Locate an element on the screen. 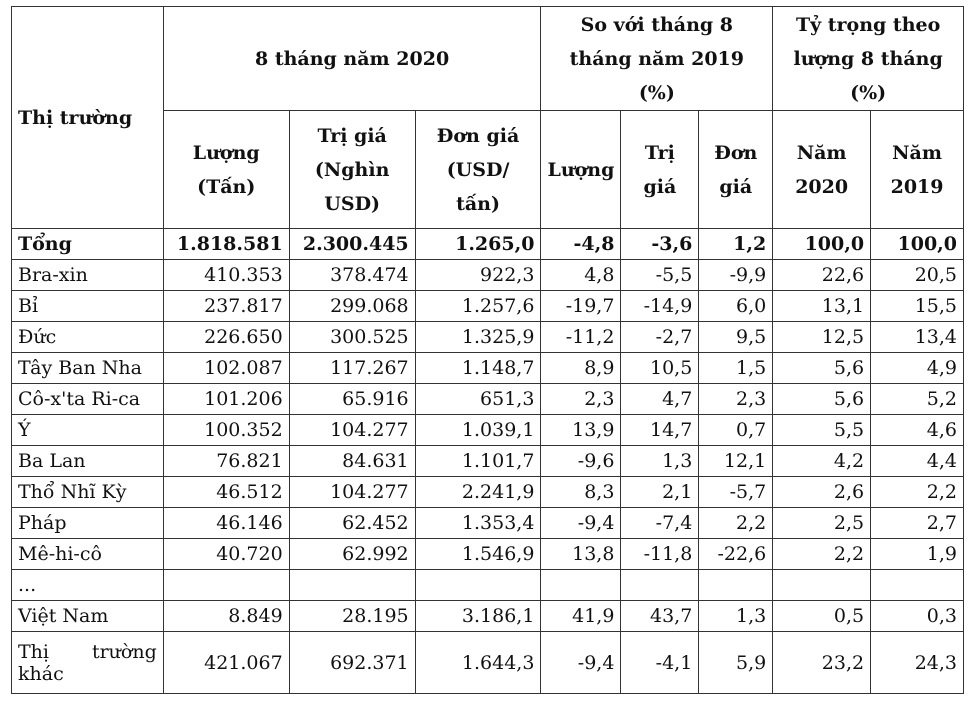 This screenshot has width=964, height=719. cell-compare-volume: -4,8 is located at coordinates (581, 244).